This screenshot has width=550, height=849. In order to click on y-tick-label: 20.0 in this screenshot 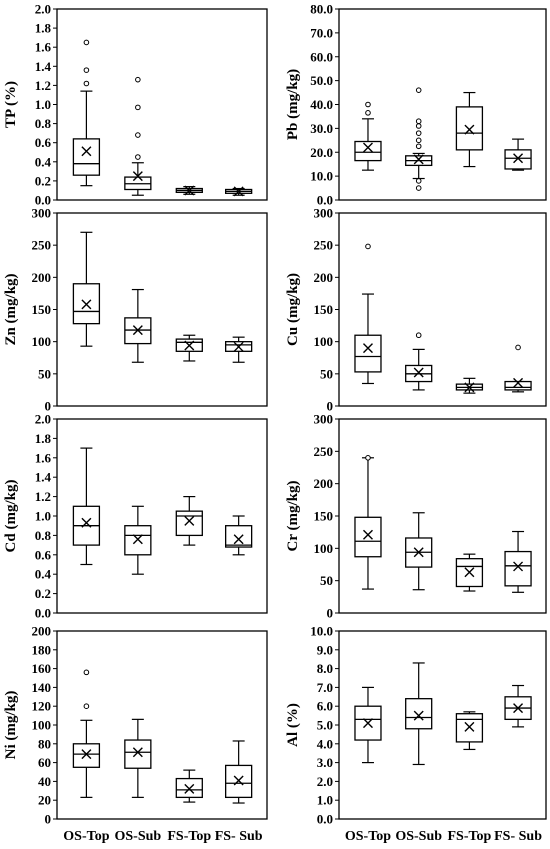, I will do `click(321, 152)`.